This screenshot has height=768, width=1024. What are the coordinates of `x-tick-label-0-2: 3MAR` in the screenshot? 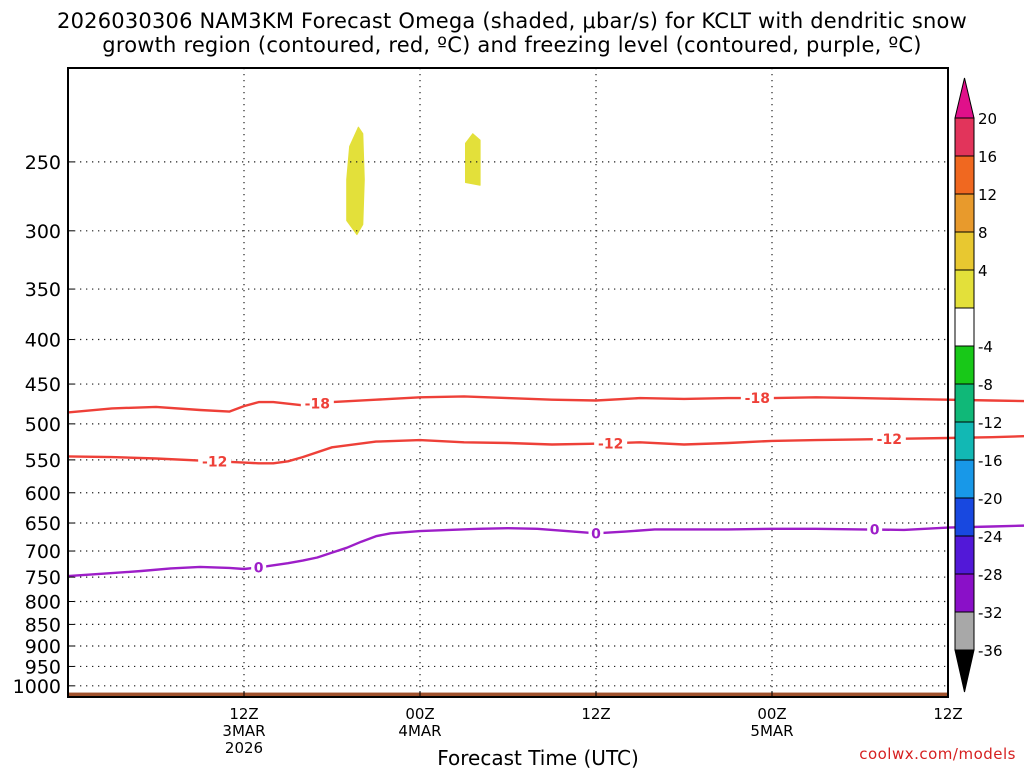 It's located at (243, 731).